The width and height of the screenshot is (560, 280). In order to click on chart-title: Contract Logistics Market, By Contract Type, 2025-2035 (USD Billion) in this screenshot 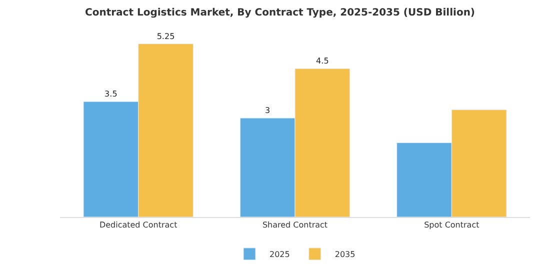, I will do `click(280, 12)`.